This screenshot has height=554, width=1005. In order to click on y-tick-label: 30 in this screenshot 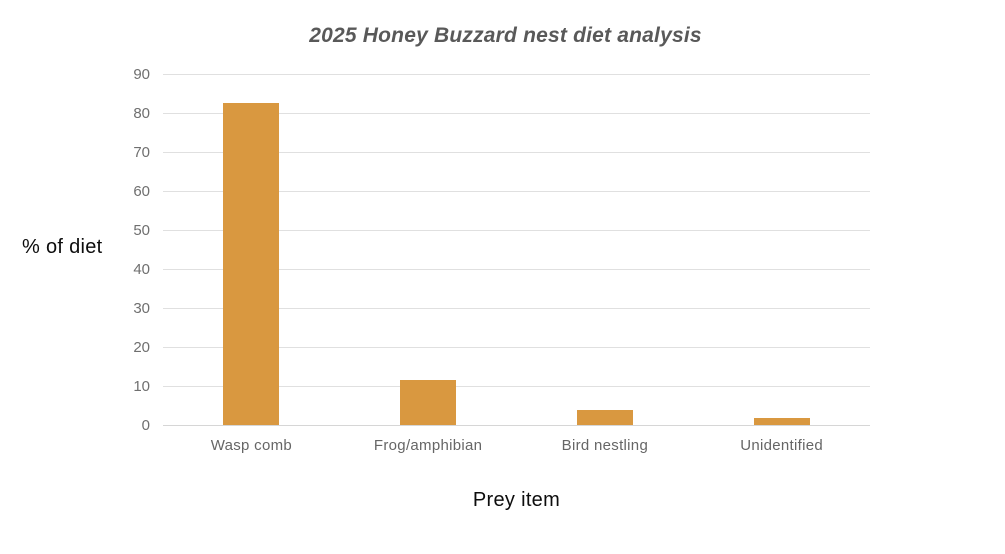, I will do `click(141, 308)`.